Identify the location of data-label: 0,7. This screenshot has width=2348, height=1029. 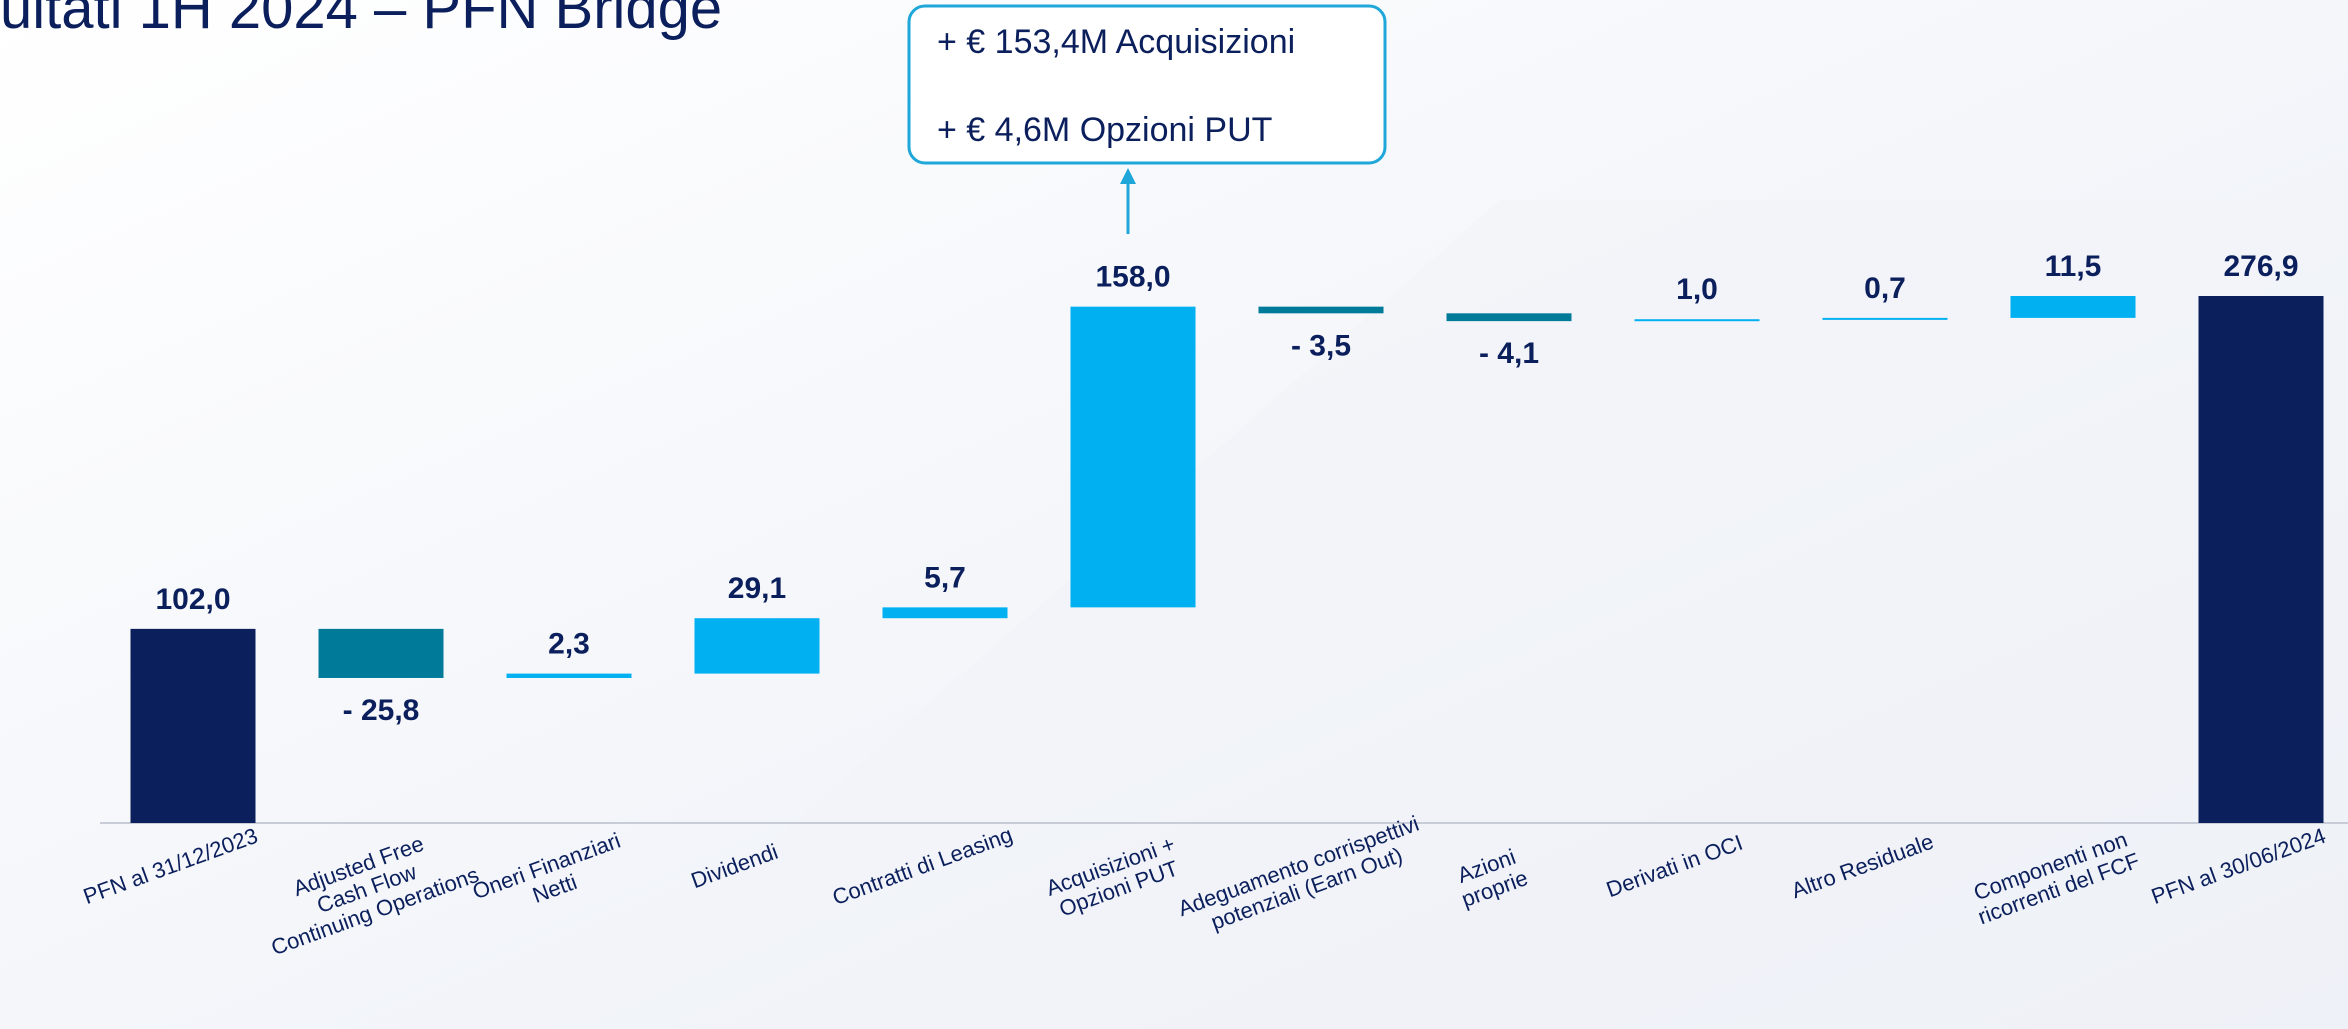
(1885, 288).